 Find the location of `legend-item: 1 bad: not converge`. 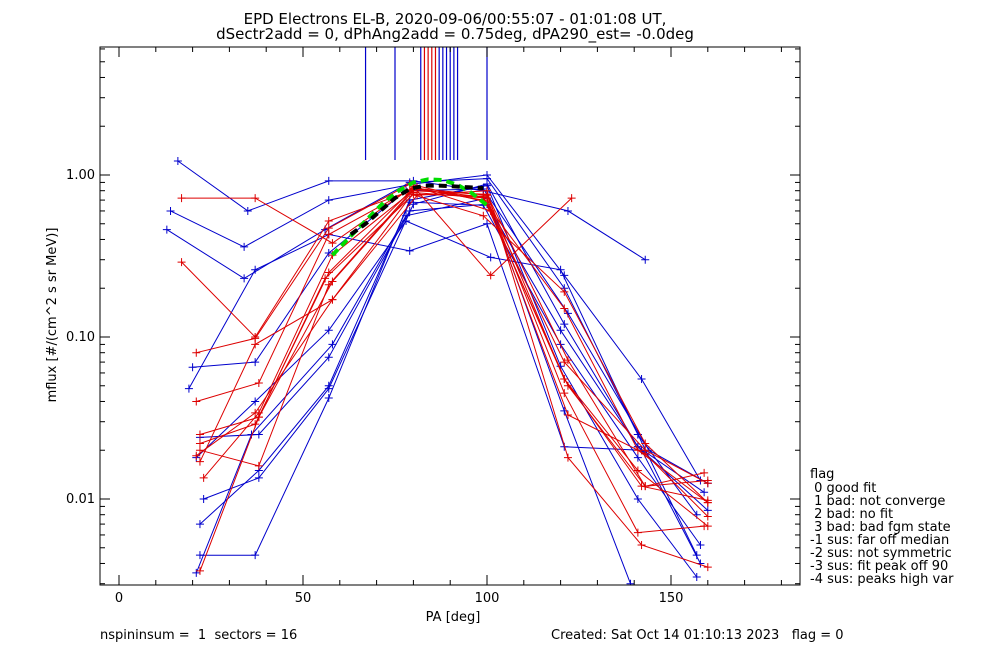

legend-item: 1 bad: not converge is located at coordinates (878, 501).